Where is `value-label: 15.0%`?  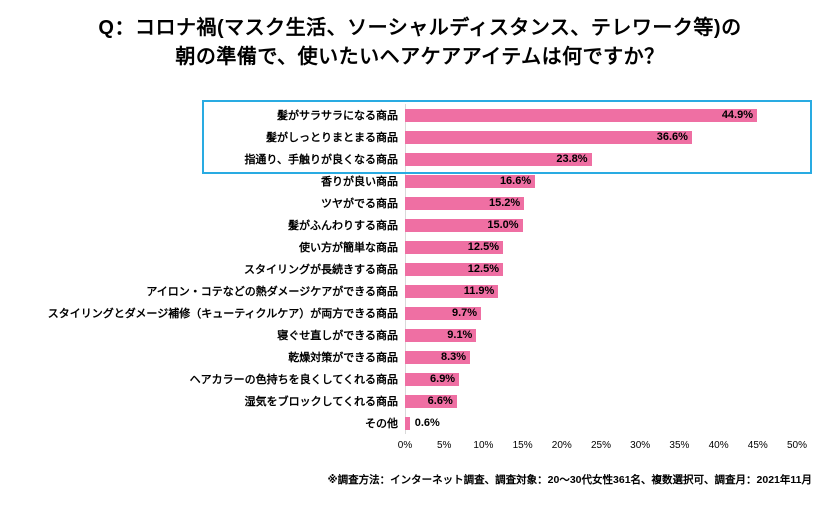 value-label: 15.0% is located at coordinates (503, 225).